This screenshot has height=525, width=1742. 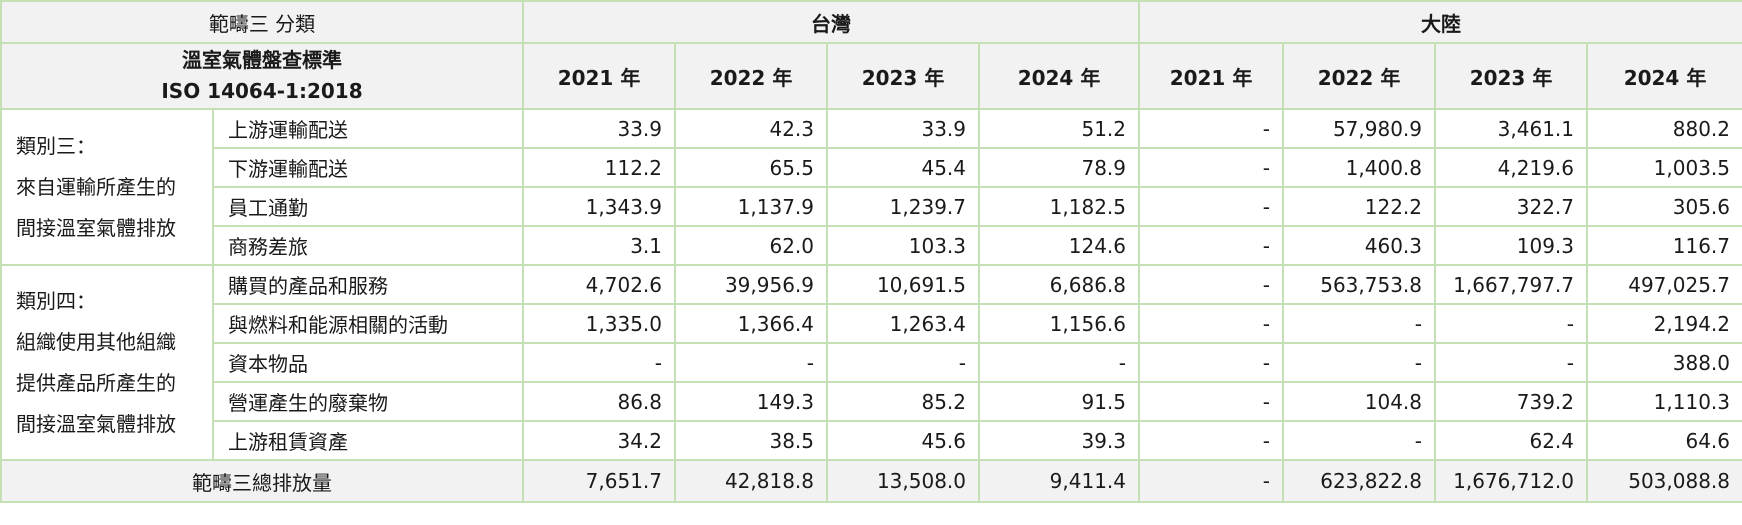 What do you see at coordinates (262, 481) in the screenshot?
I see `total-label: 範疇三總排放量` at bounding box center [262, 481].